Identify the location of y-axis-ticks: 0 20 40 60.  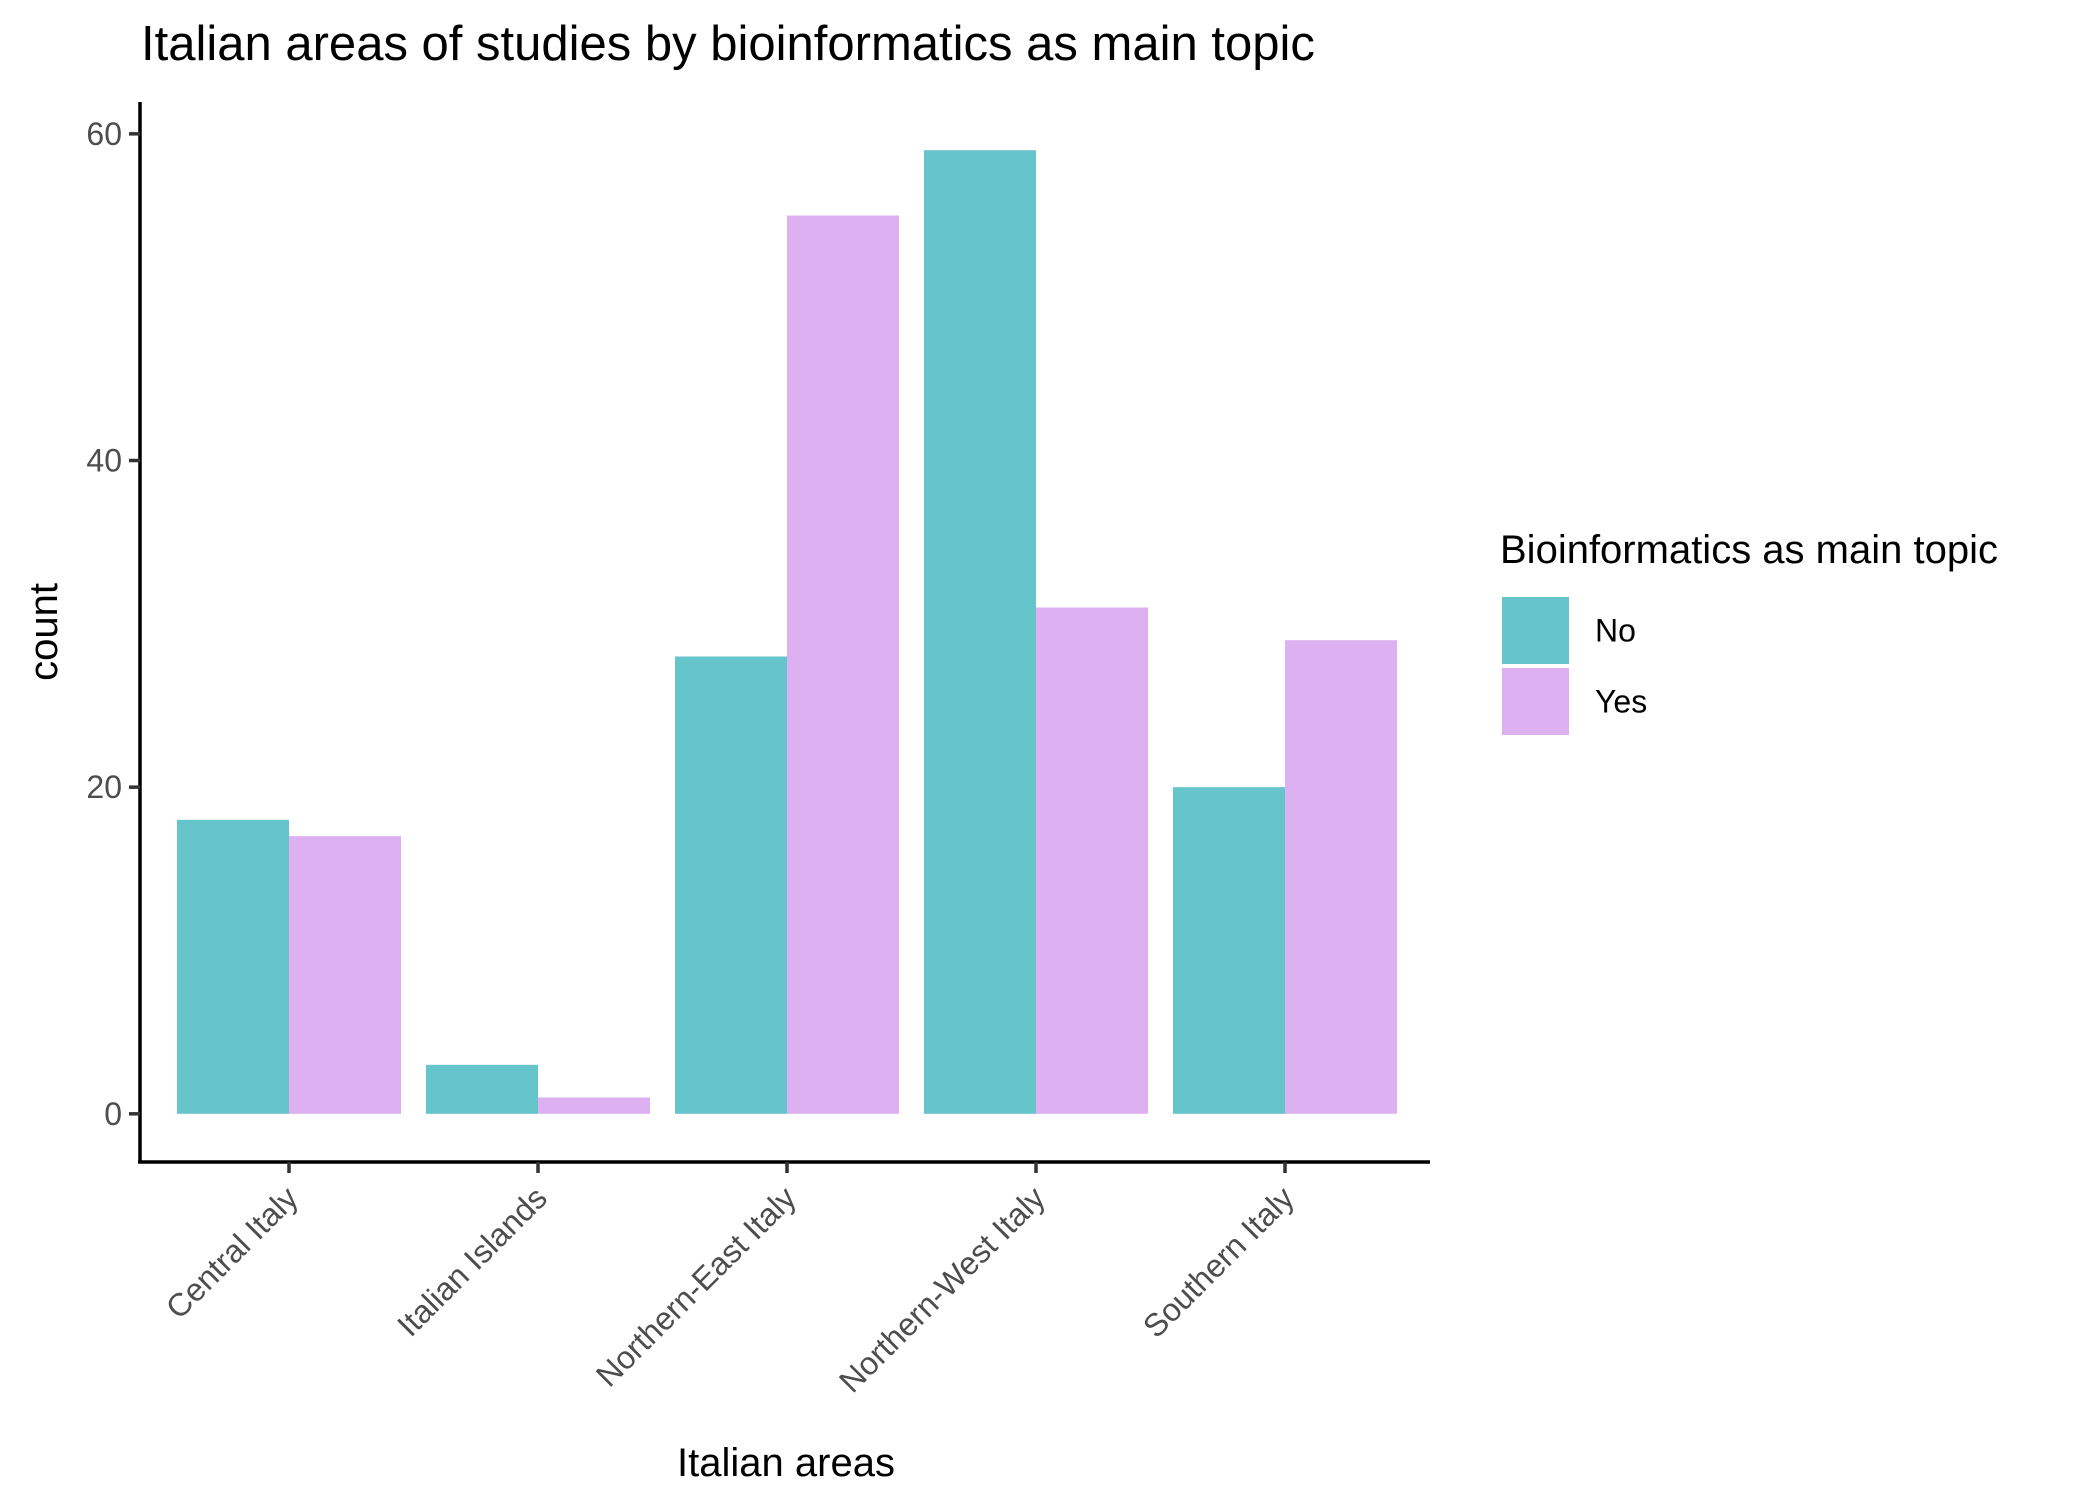
(113, 624).